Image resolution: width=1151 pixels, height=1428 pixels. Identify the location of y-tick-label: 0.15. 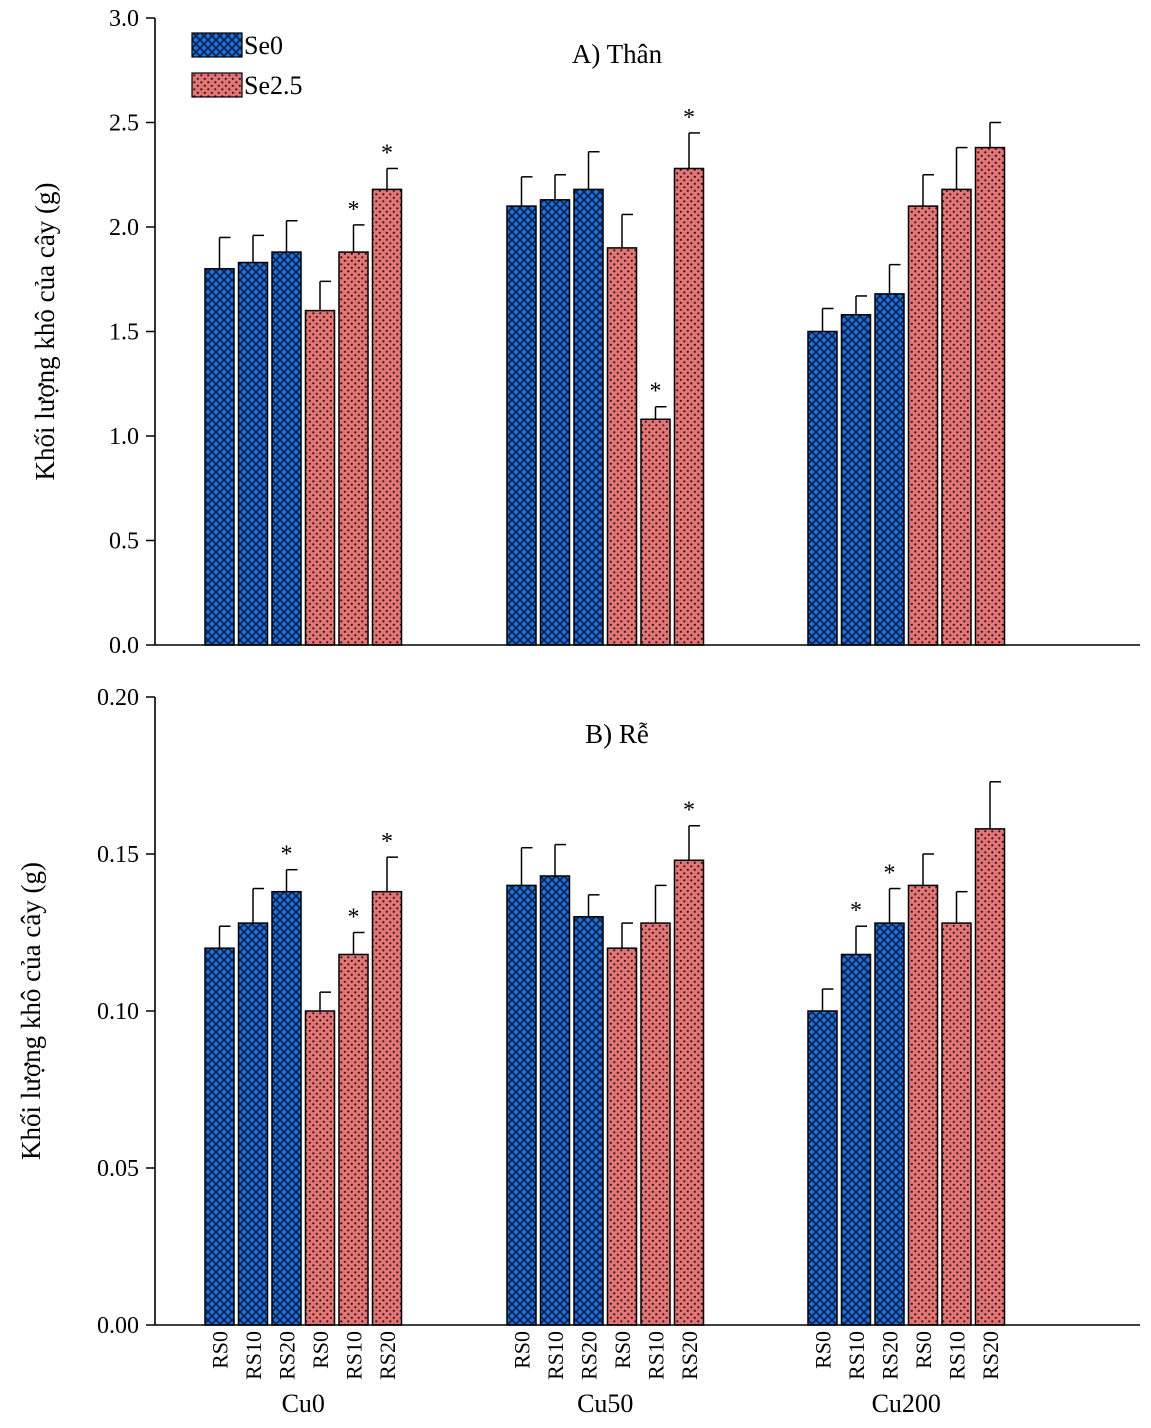
(118, 855).